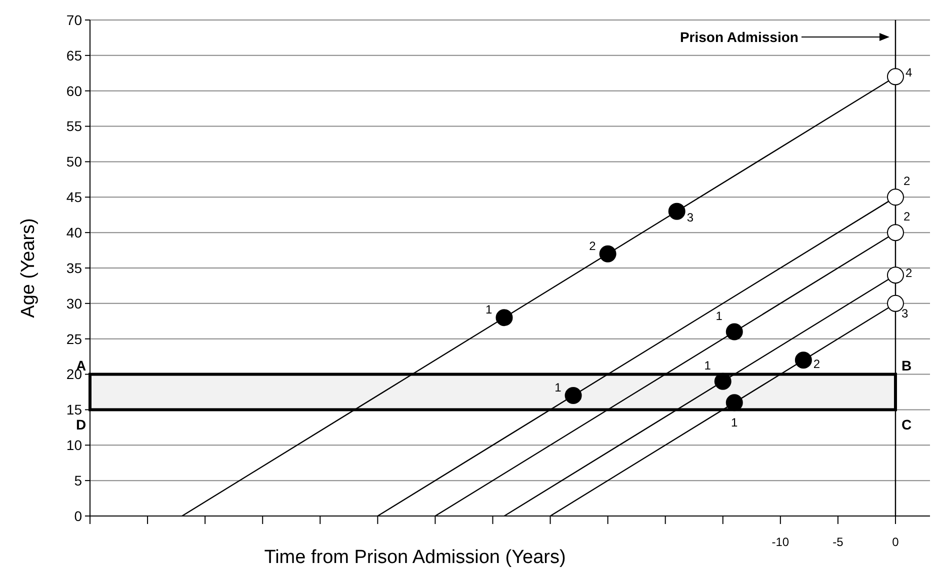 The width and height of the screenshot is (943, 569). I want to click on x-axis-title: Time from Prison Admission (Years), so click(415, 557).